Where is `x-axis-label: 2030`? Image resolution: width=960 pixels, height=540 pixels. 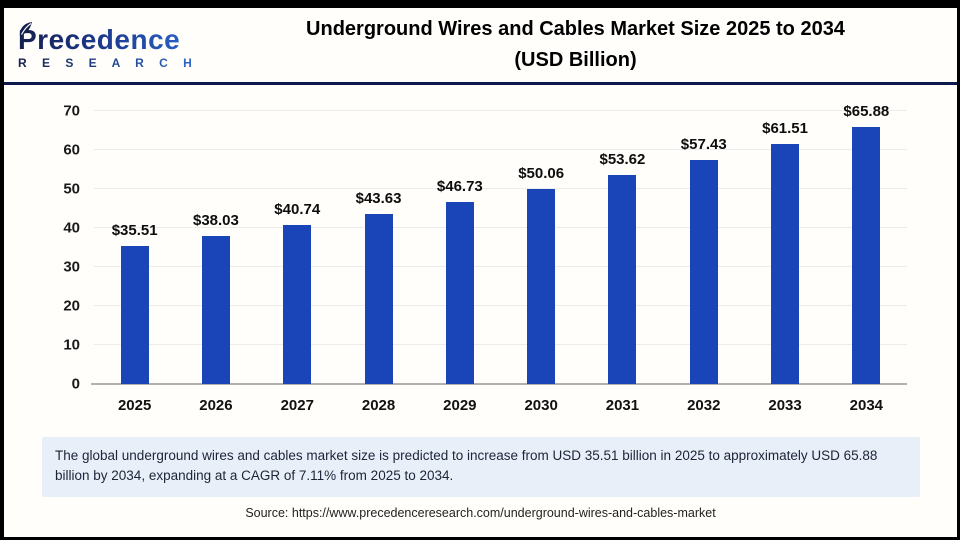 x-axis-label: 2030 is located at coordinates (541, 405).